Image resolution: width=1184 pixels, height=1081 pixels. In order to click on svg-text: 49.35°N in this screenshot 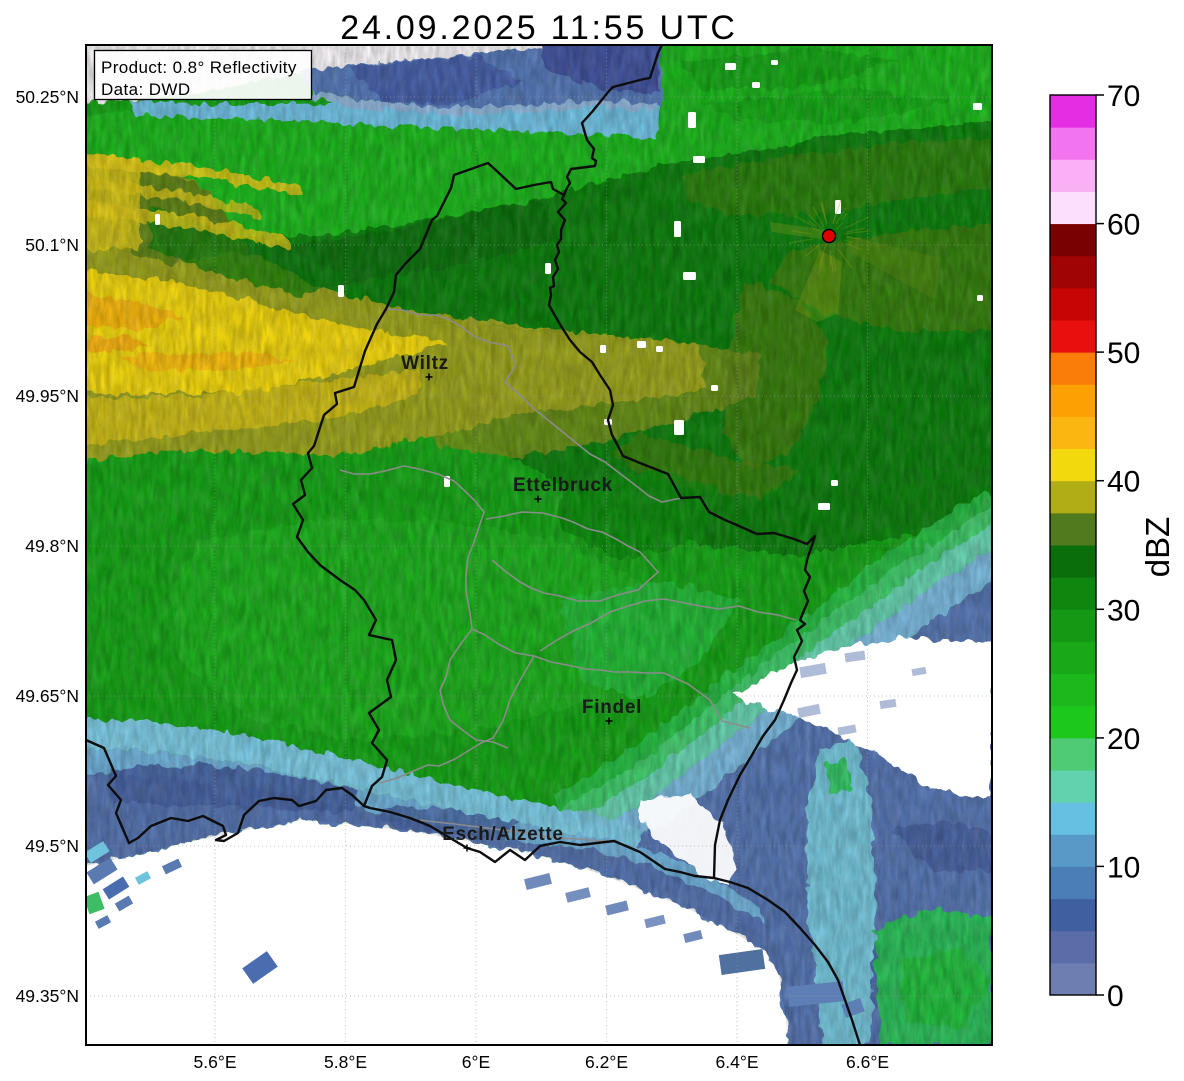, I will do `click(47, 996)`.